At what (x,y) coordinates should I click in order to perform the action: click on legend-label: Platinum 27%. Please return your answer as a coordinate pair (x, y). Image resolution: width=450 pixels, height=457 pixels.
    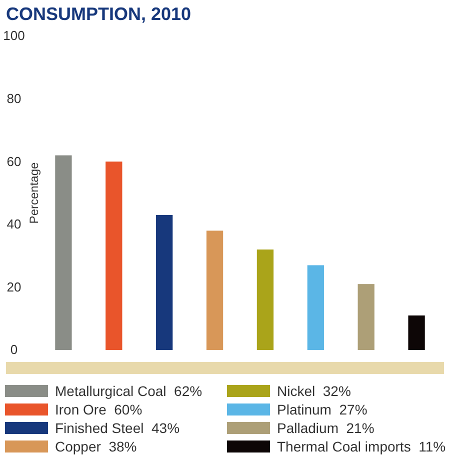
    Looking at the image, I should click on (322, 409).